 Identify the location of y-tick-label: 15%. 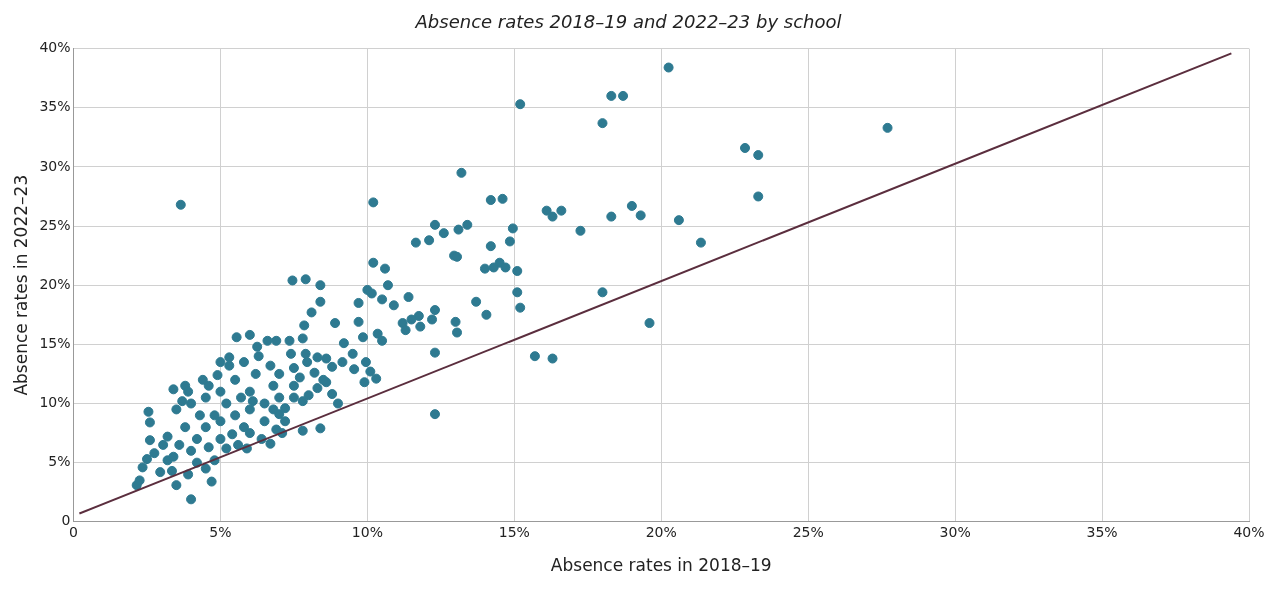
(55, 342).